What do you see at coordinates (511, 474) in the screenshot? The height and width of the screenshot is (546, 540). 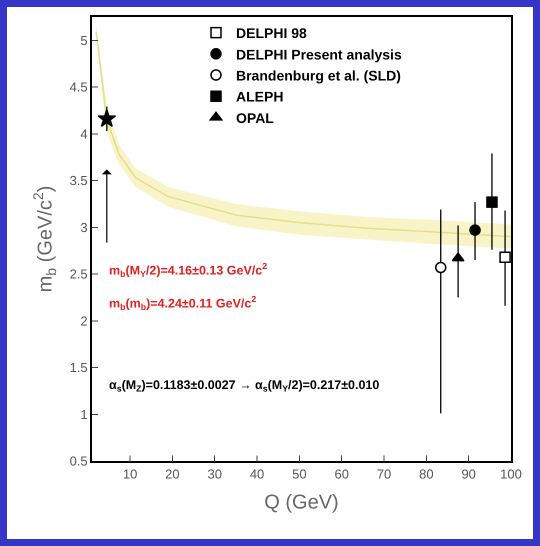 I see `x-tick-label: 100` at bounding box center [511, 474].